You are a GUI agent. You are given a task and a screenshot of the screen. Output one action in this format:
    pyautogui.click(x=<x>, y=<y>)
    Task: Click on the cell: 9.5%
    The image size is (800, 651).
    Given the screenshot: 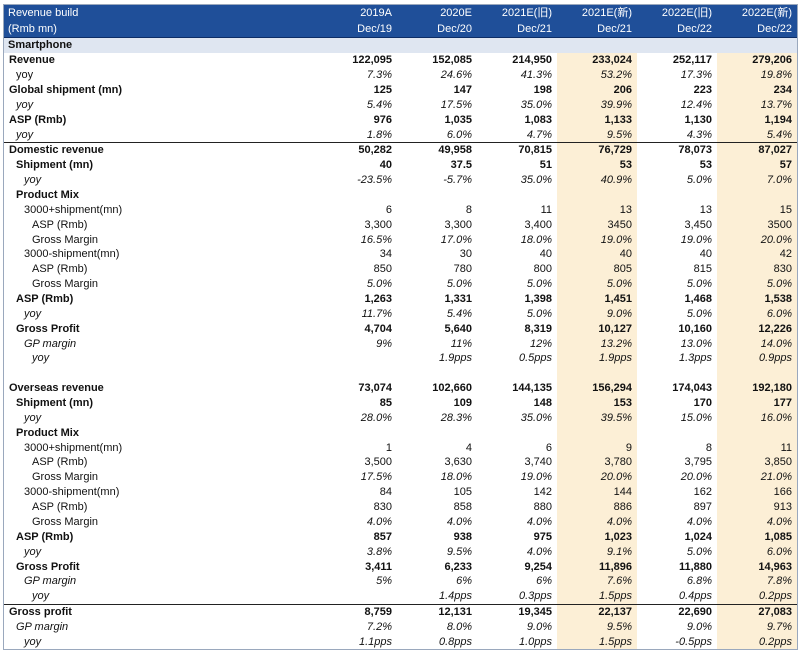 What is the action you would take?
    pyautogui.click(x=597, y=135)
    